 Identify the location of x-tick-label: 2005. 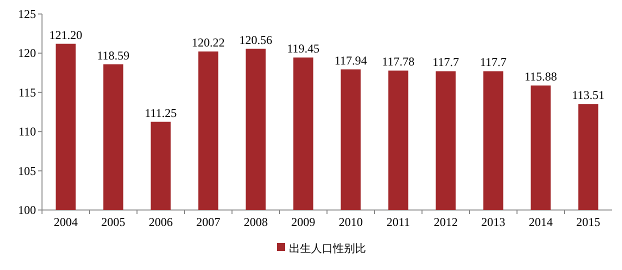
(113, 222).